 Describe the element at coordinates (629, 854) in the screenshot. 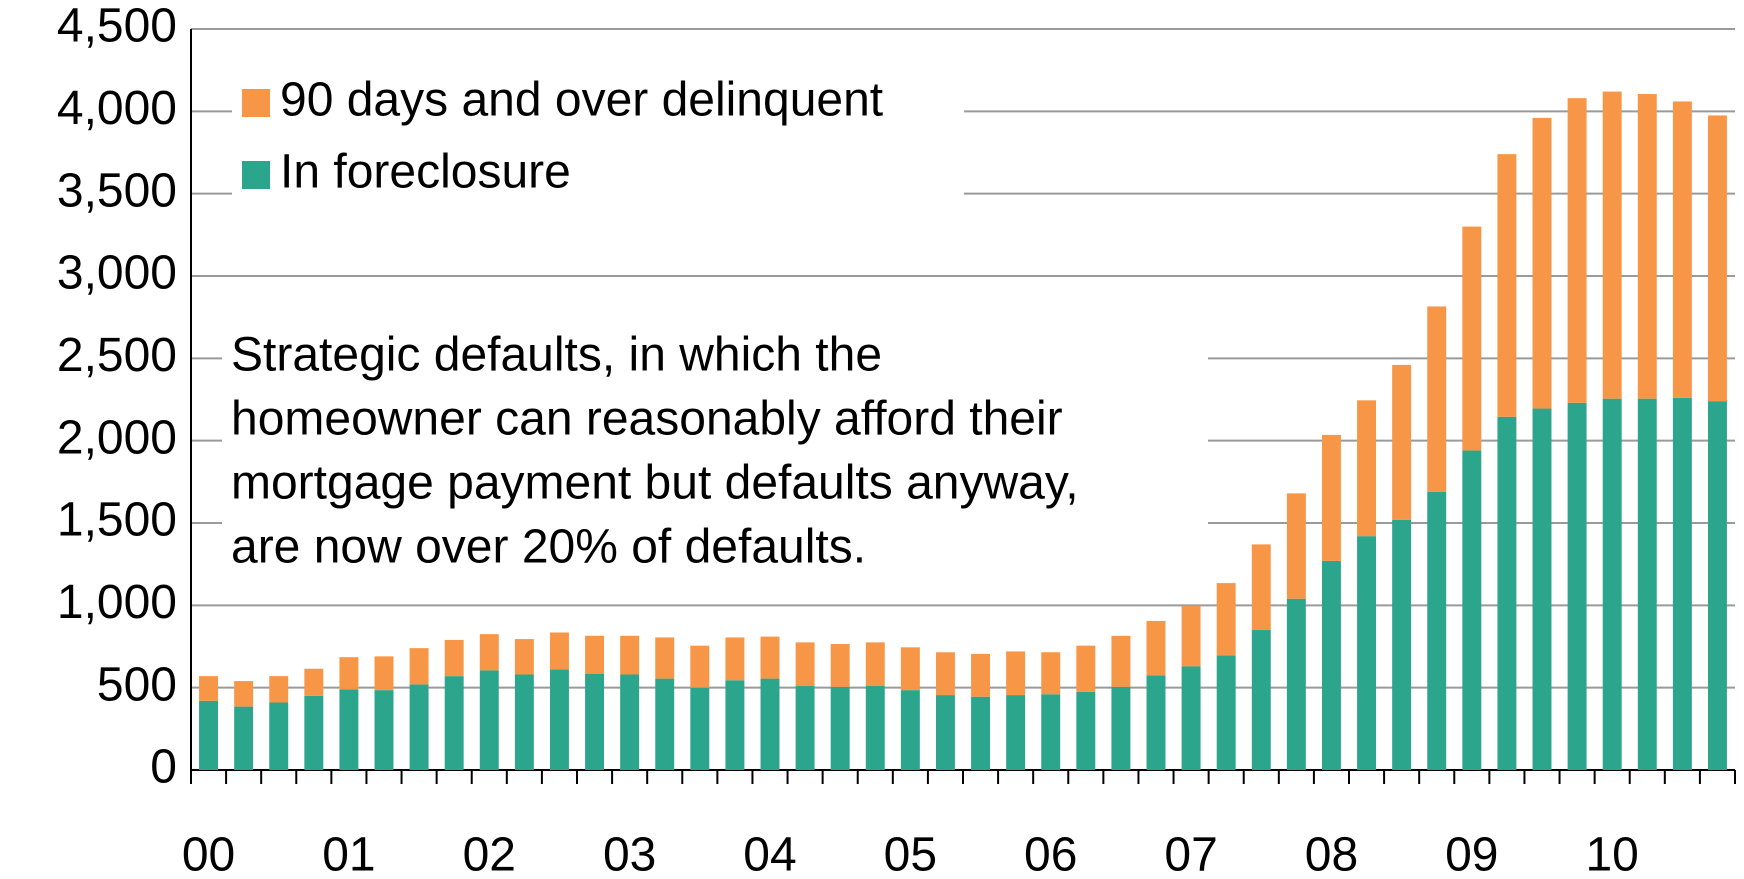

I see `x-tick-label: 03` at that location.